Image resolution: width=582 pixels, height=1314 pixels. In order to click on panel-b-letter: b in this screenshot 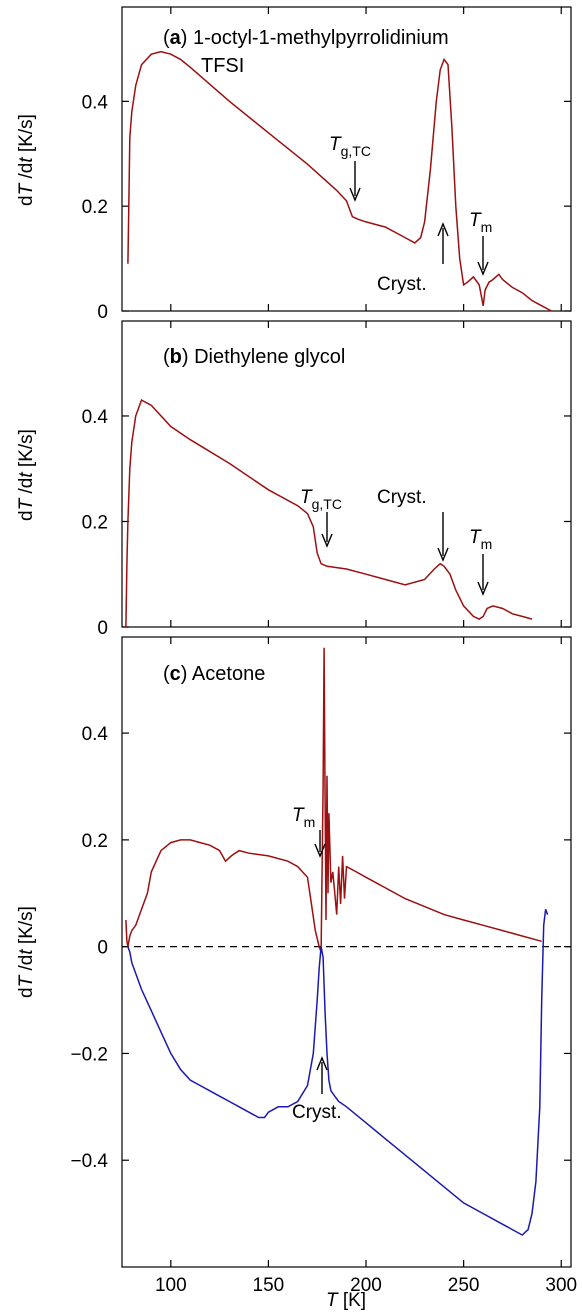, I will do `click(176, 357)`.